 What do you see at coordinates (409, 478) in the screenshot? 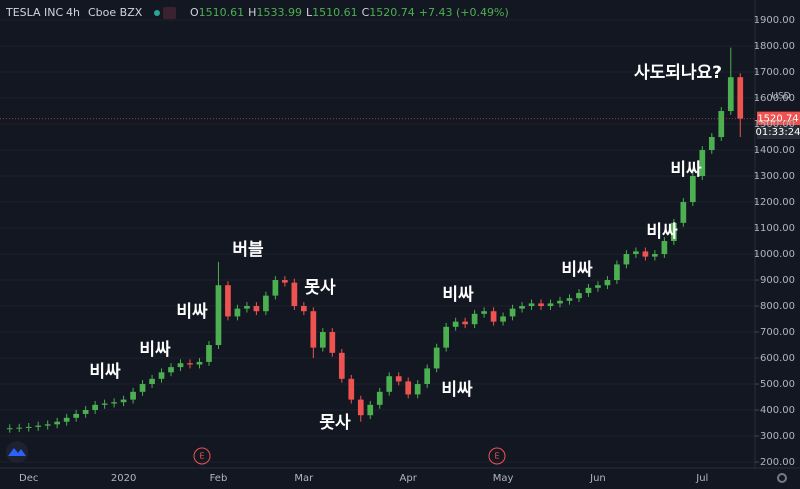
I see `x-tick-label: Apr` at bounding box center [409, 478].